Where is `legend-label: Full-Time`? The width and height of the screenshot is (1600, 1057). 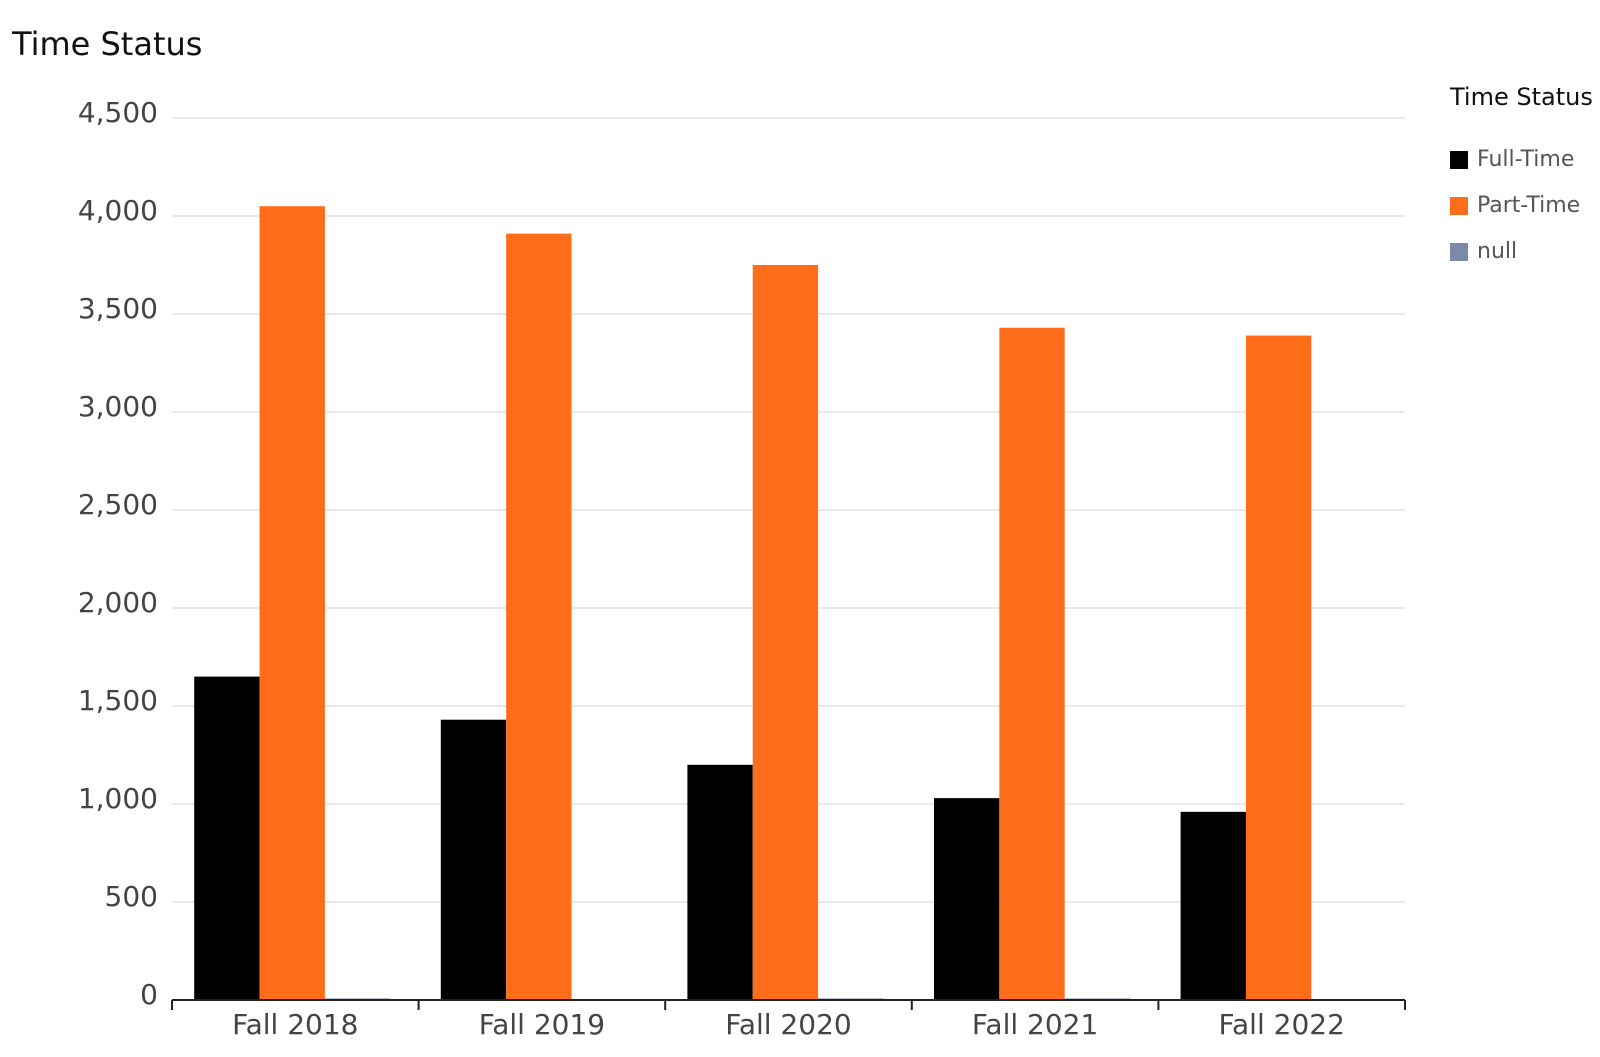
legend-label: Full-Time is located at coordinates (1525, 159).